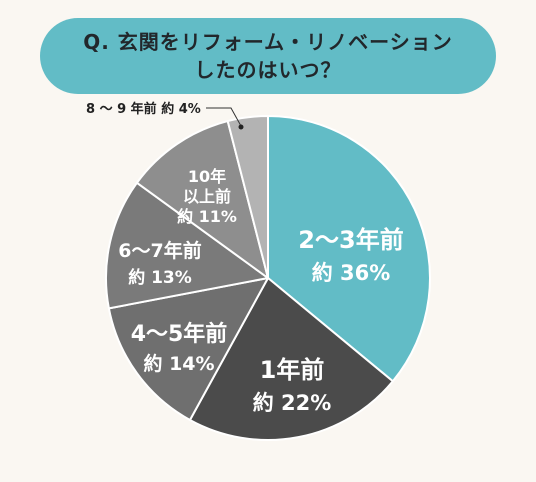  I want to click on slice-label-2-line-1: 1年前, so click(292, 370).